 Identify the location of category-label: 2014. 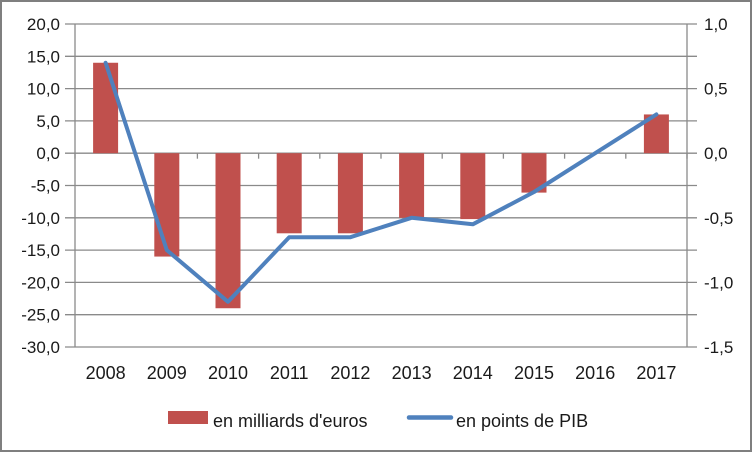
(473, 373).